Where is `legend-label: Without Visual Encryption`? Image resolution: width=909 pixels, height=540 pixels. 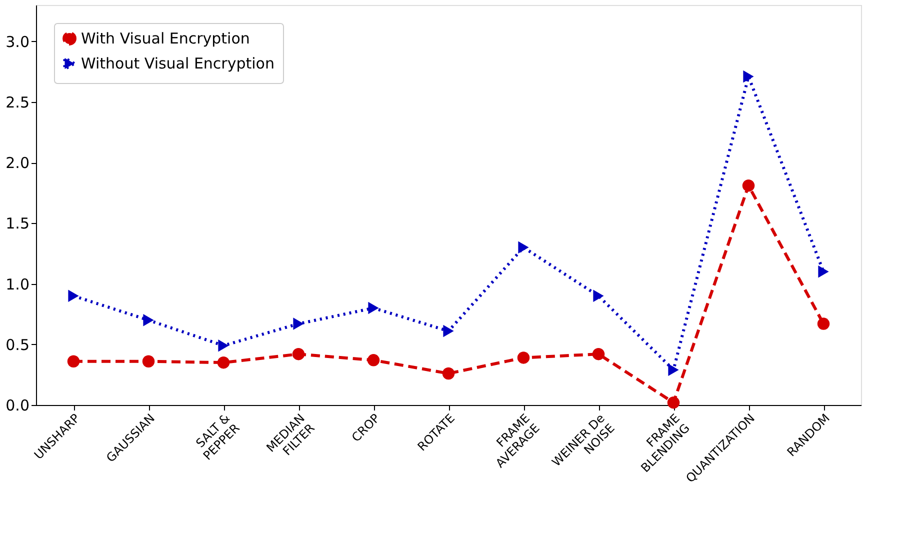
legend-label: Without Visual Encryption is located at coordinates (177, 63).